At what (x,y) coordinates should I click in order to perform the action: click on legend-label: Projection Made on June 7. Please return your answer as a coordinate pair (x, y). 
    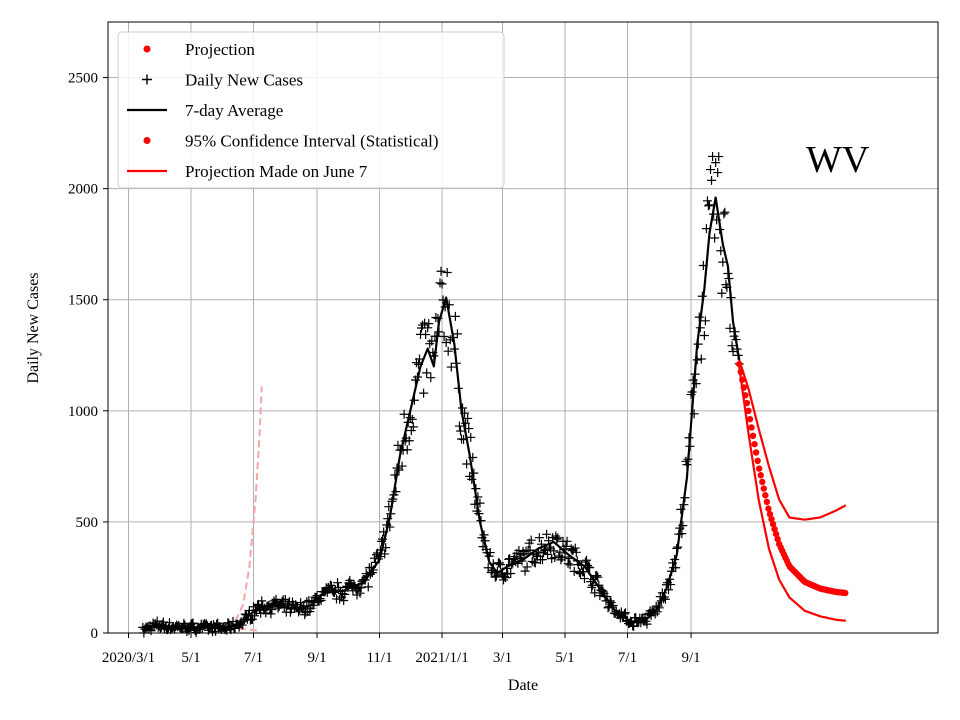
    Looking at the image, I should click on (276, 171).